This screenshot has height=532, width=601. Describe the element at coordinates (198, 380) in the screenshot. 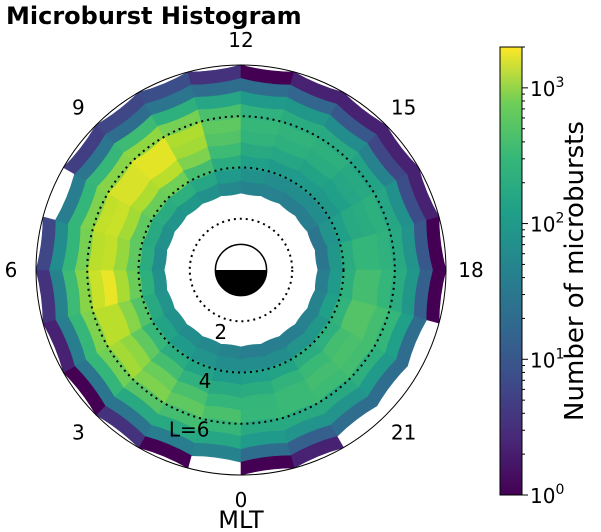

I see `l-shell-labels: 2 4 L=6` at that location.